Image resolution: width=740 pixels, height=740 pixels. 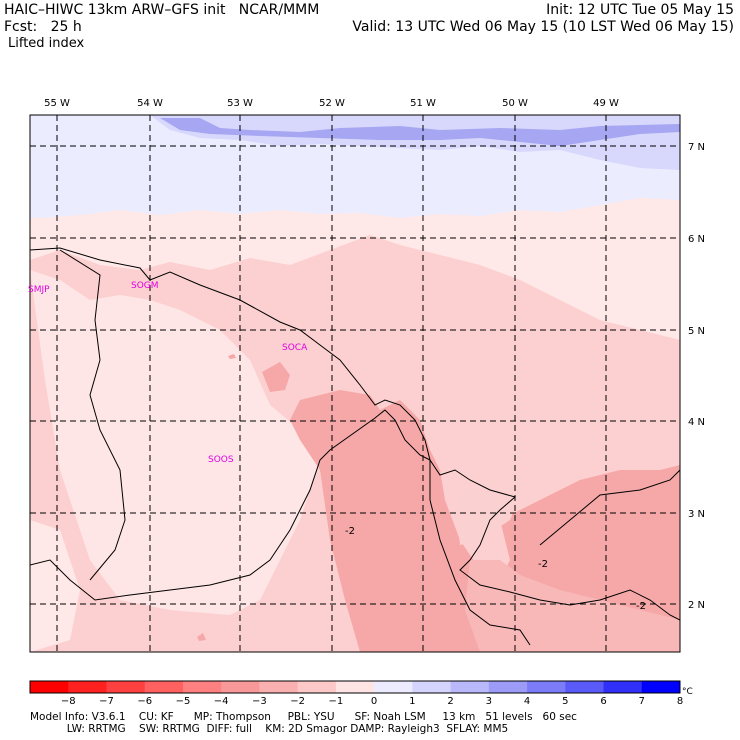 What do you see at coordinates (374, 701) in the screenshot?
I see `colorbar-tick-label: 0` at bounding box center [374, 701].